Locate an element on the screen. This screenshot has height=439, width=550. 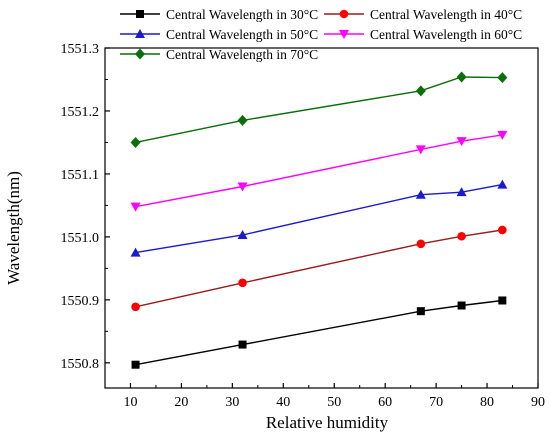
legend-item: Central Wavelength in 60°C is located at coordinates (423, 34).